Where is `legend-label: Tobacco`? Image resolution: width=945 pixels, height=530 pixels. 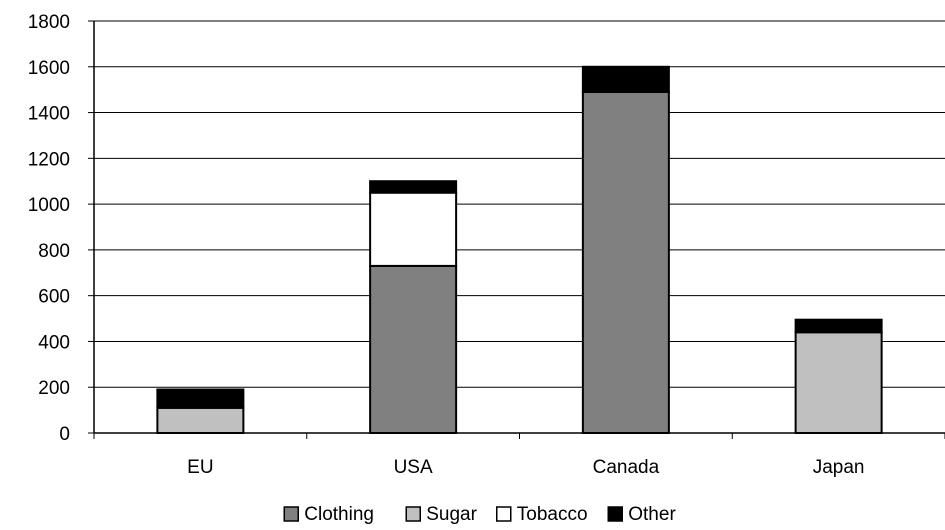 legend-label: Tobacco is located at coordinates (552, 514).